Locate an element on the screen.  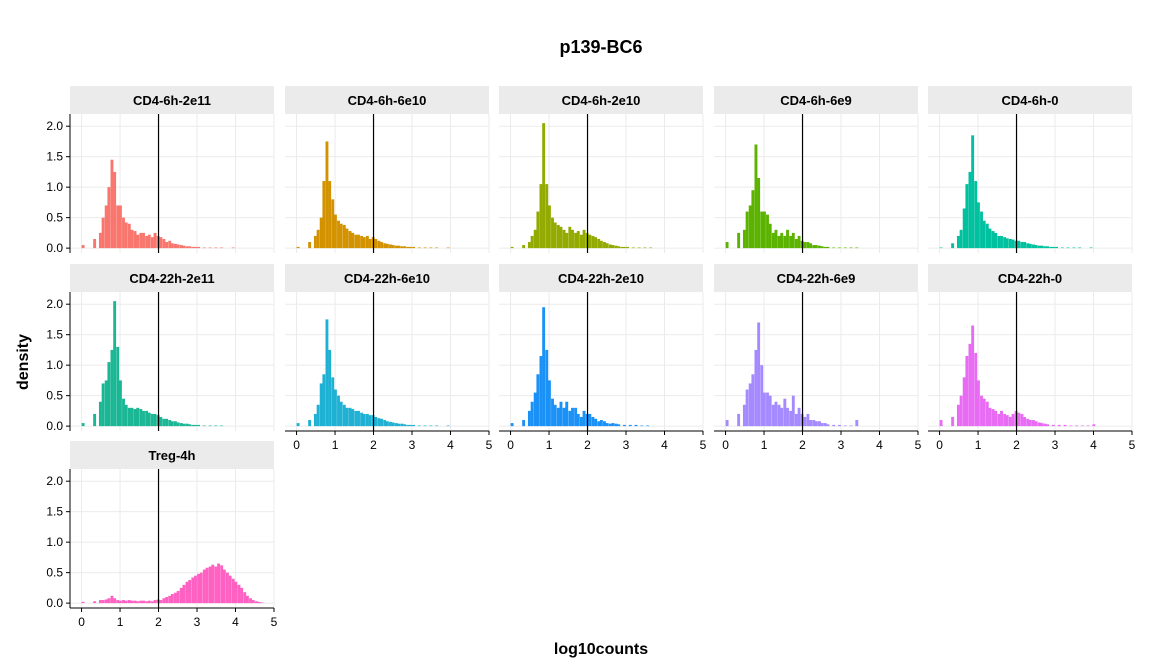
facet-label: CD4-22h-6e10 is located at coordinates (387, 278).